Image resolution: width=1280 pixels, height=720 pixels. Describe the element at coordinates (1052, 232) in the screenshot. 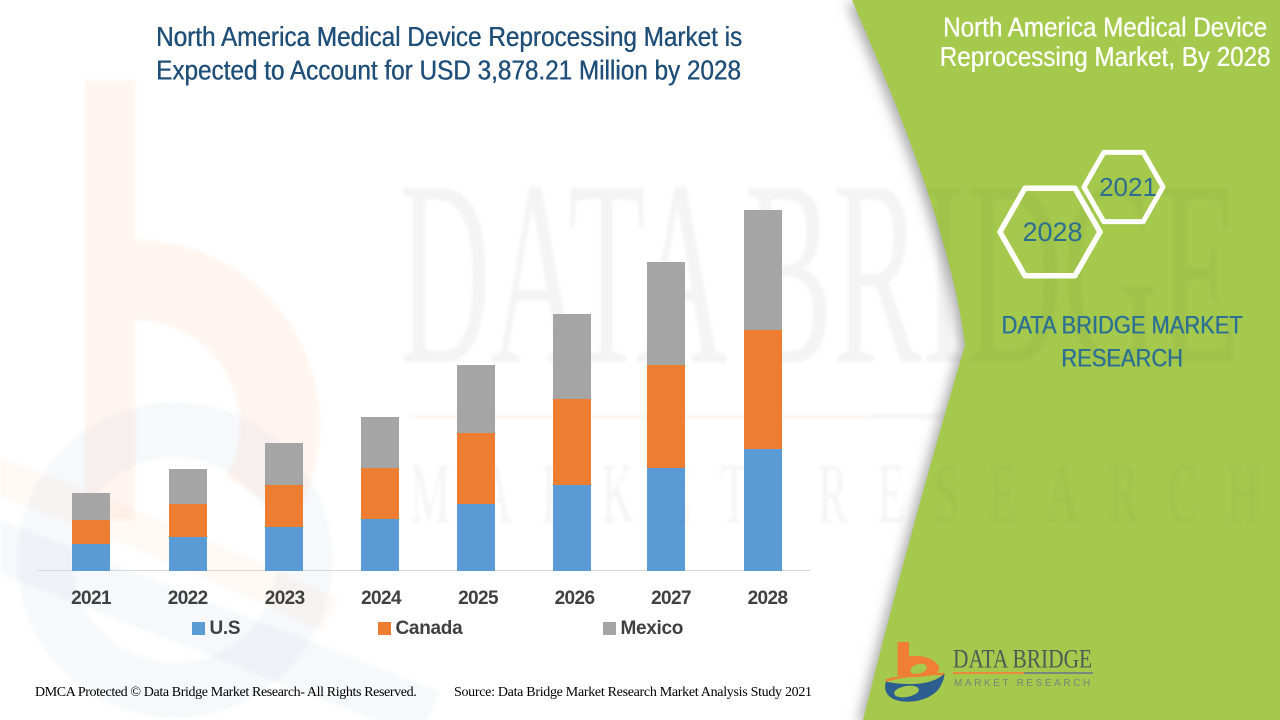

I see `svg-text: 2028` at that location.